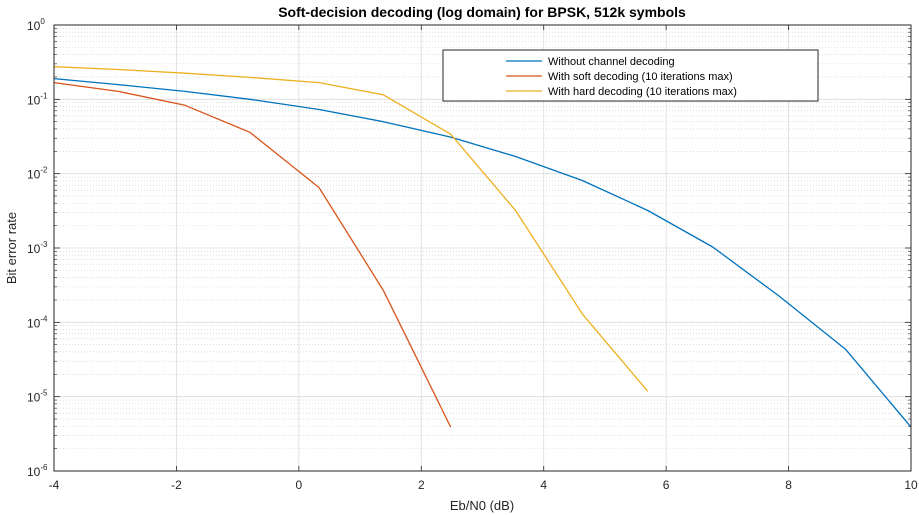 The image size is (919, 515). I want to click on y-tick-label: 10⁻², so click(37, 174).